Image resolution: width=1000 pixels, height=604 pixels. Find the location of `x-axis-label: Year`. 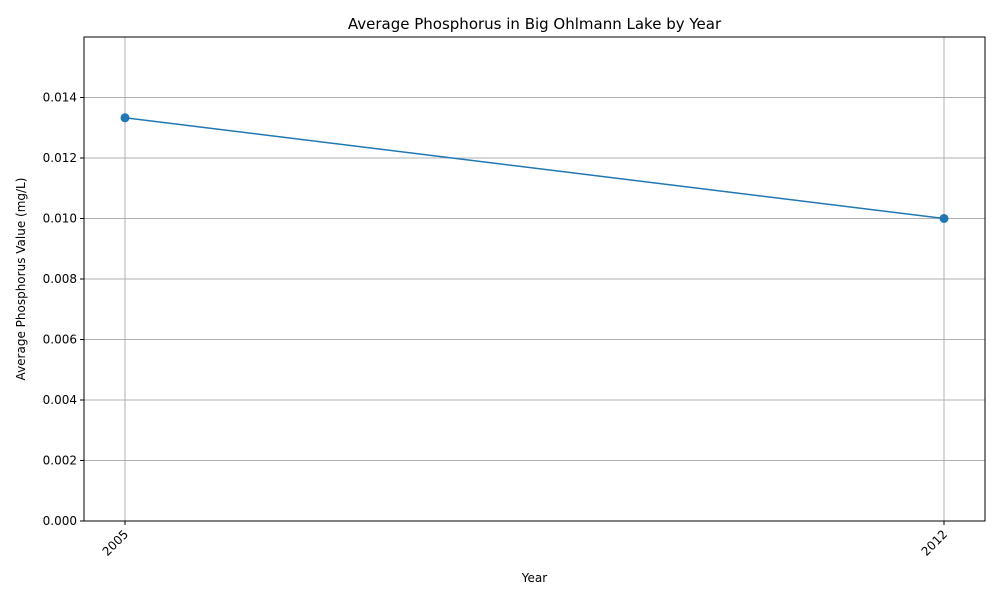

x-axis-label: Year is located at coordinates (534, 578).